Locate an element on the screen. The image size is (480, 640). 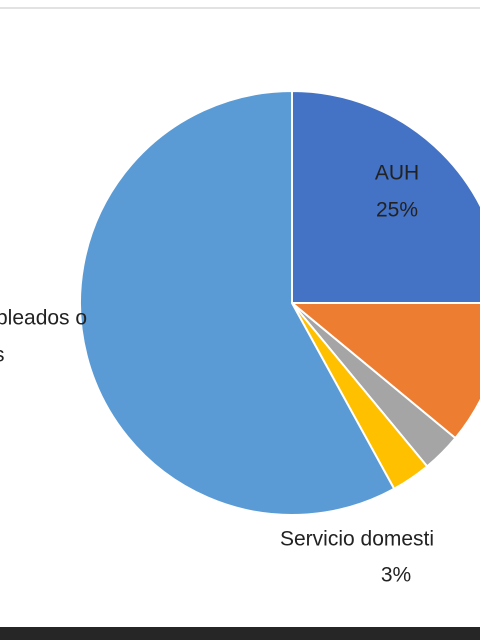
slice-label: pleados o is located at coordinates (43, 318).